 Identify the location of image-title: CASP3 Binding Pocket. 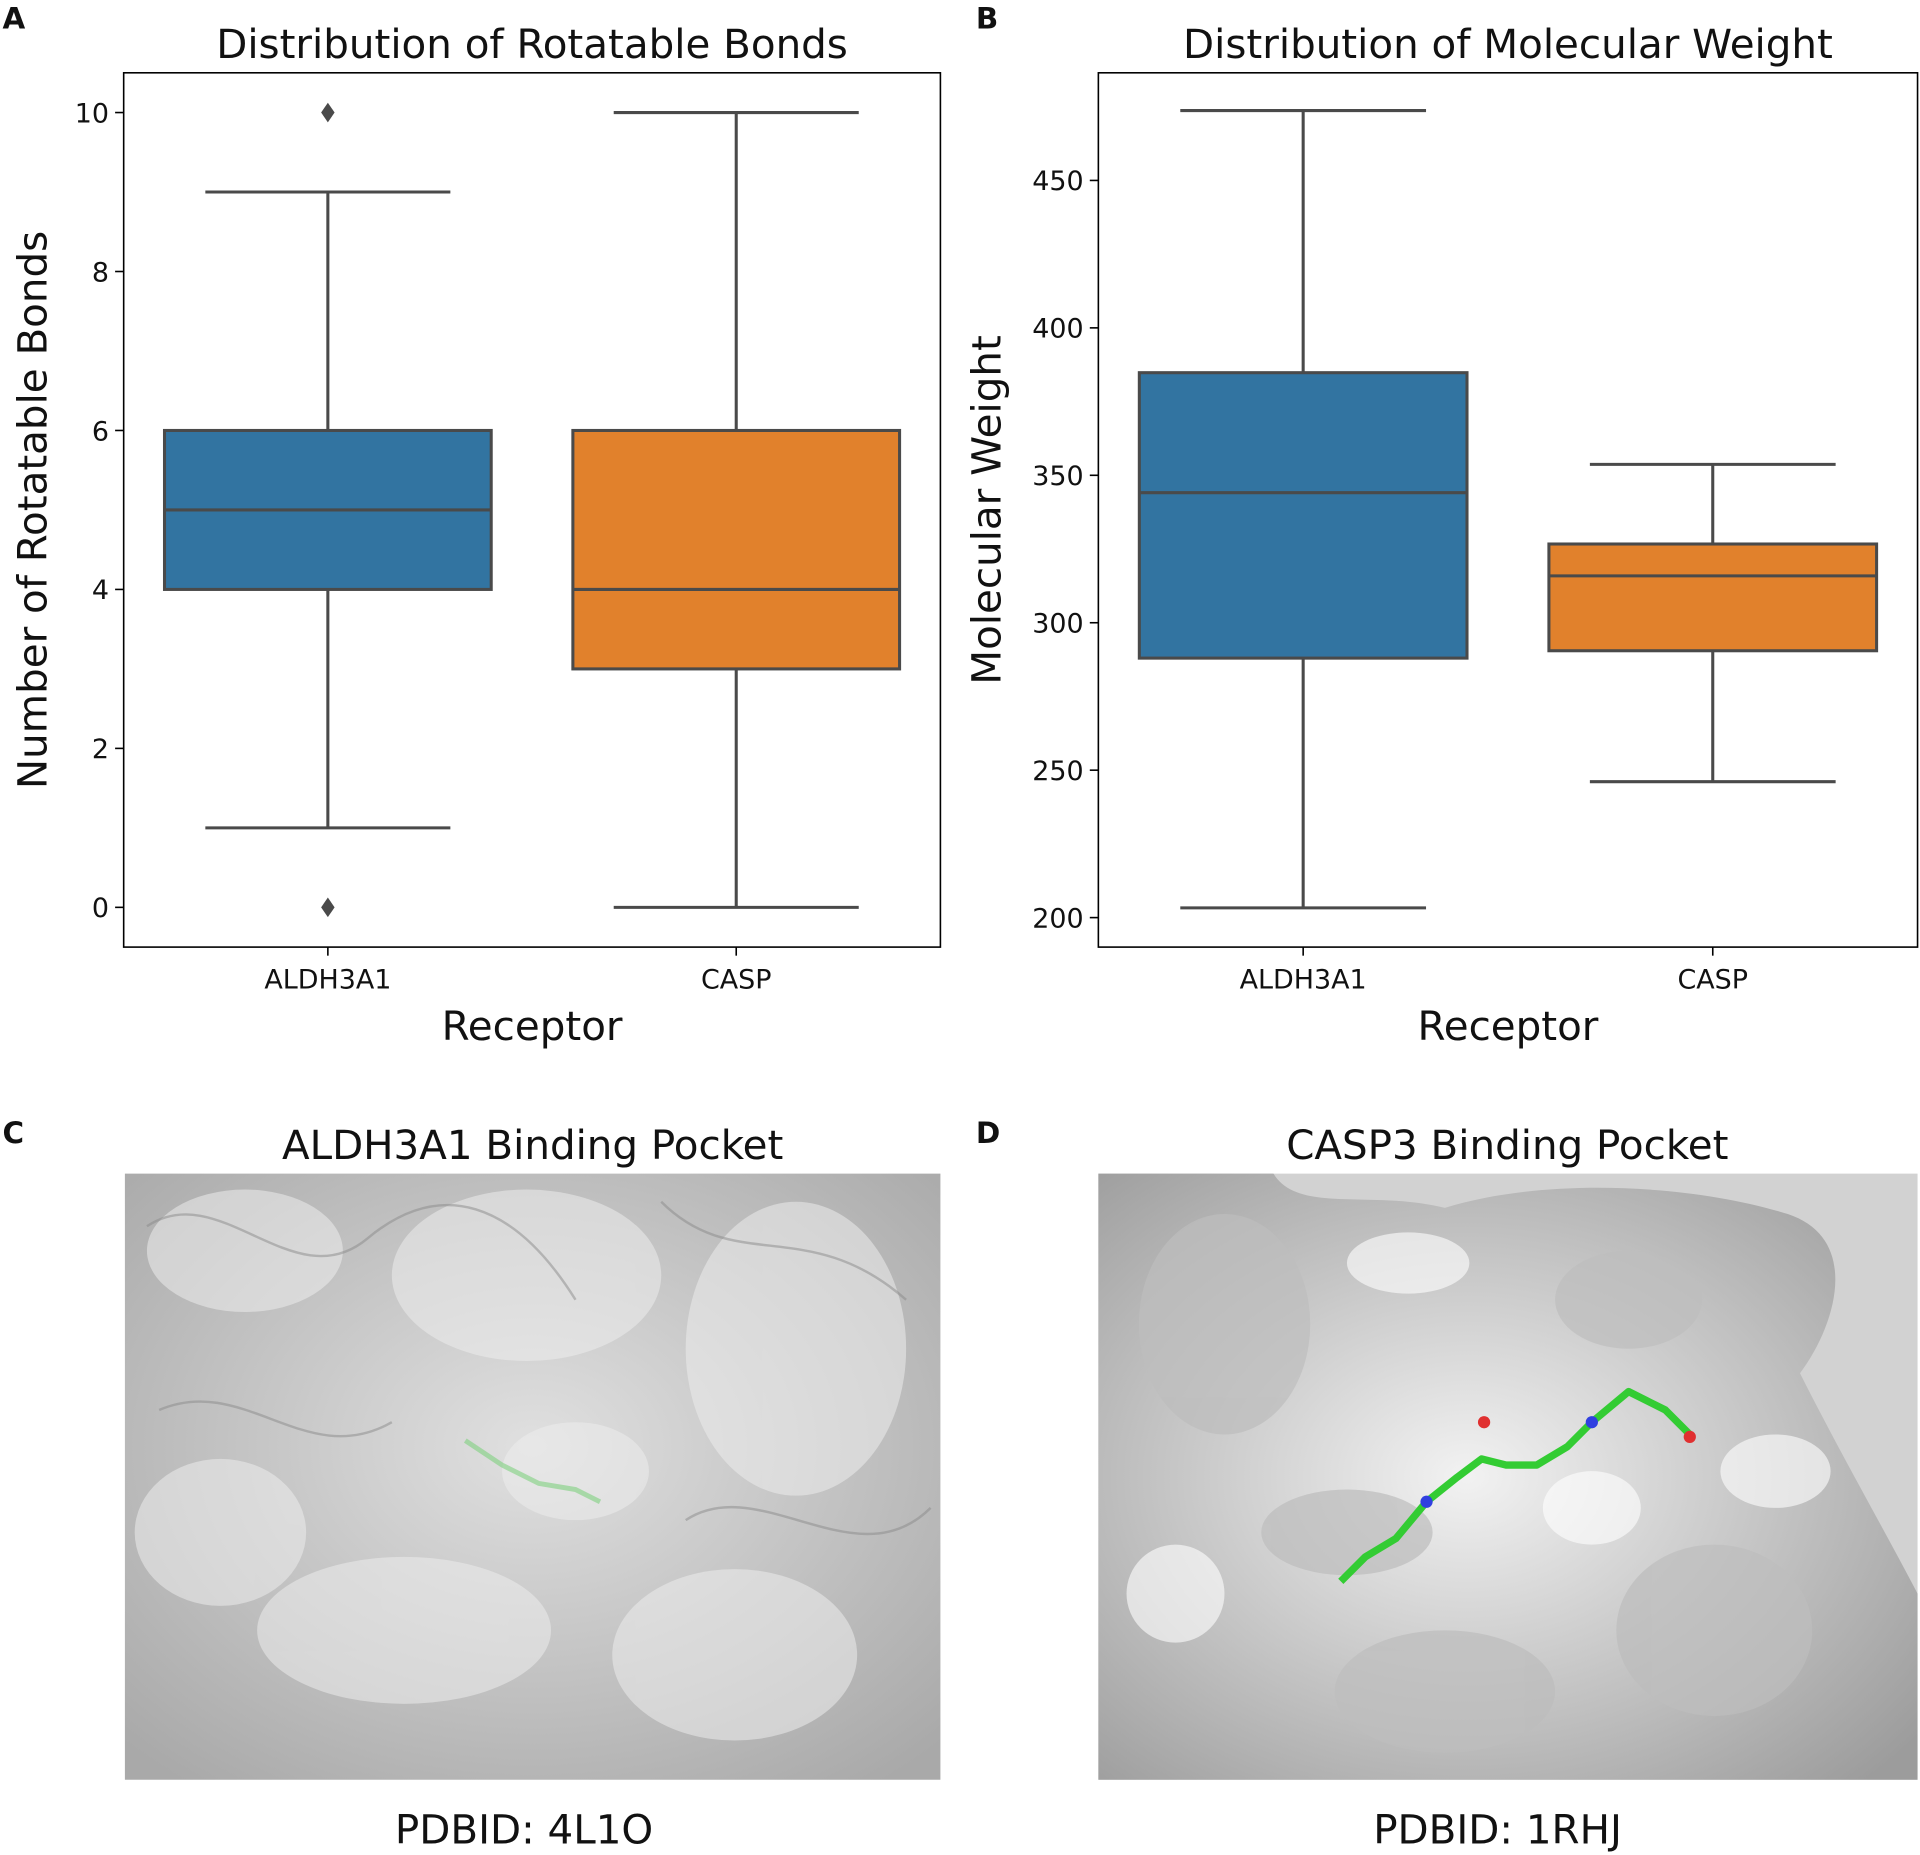
(1507, 1145).